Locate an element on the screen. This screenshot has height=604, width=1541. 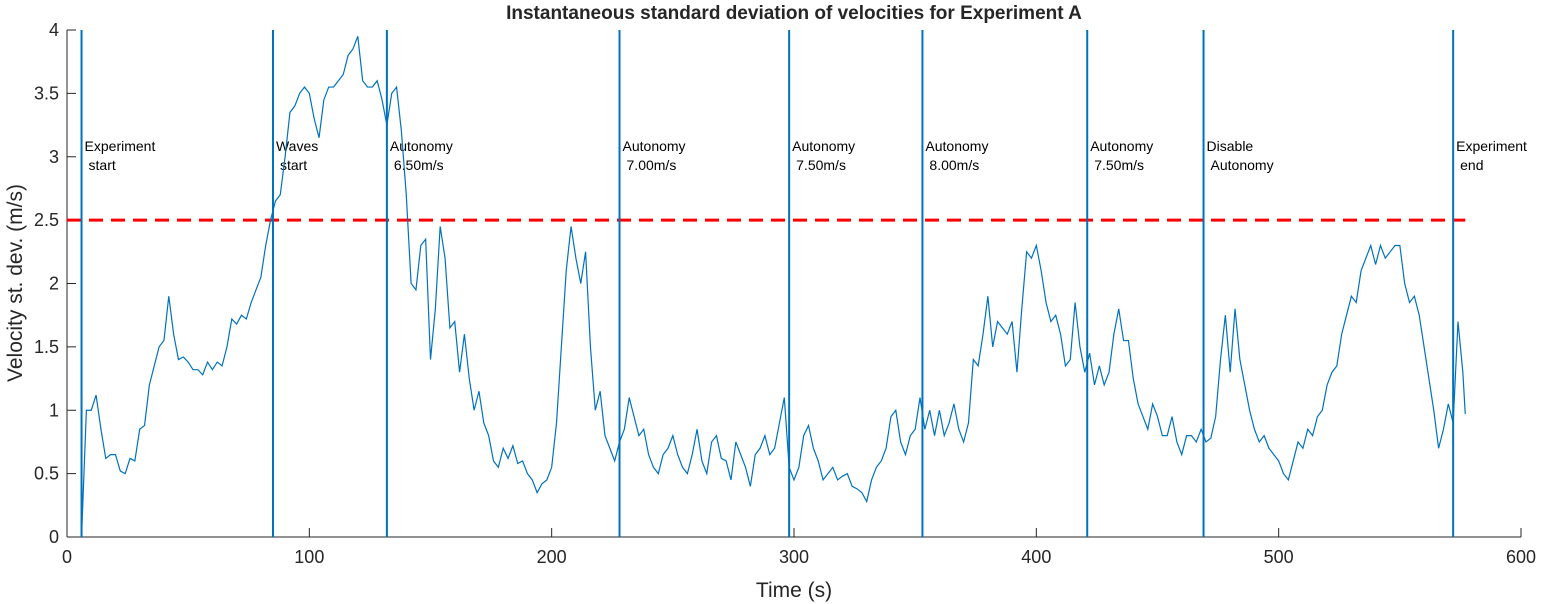
y-tick-label: 3 is located at coordinates (54, 157).